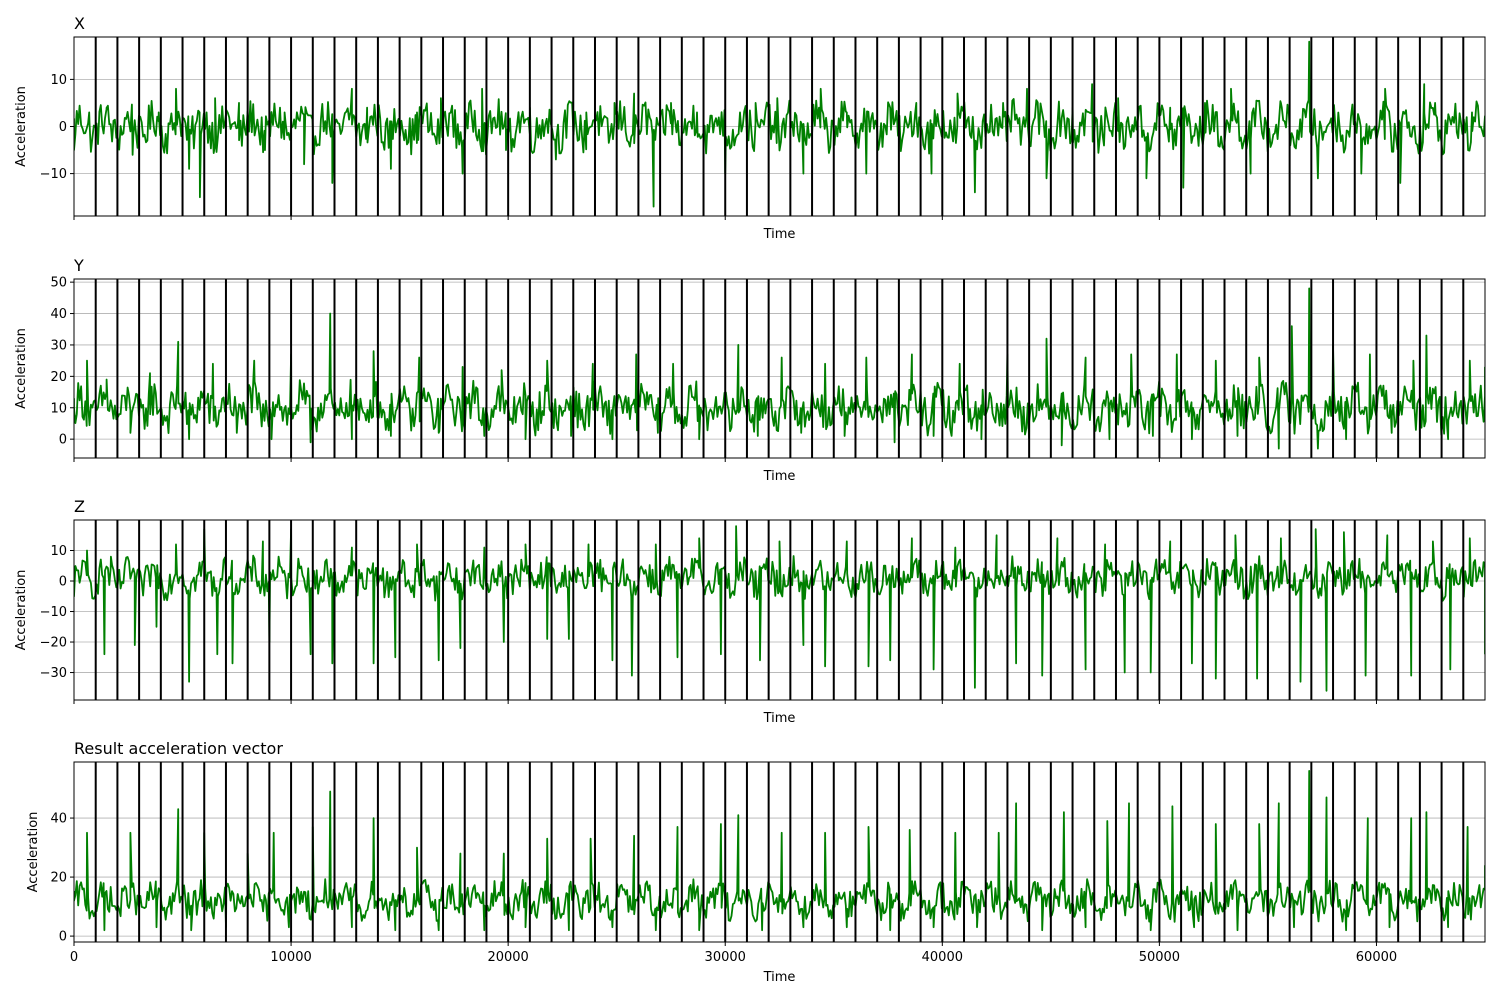 Image resolution: width=1500 pixels, height=1000 pixels. What do you see at coordinates (507, 957) in the screenshot?
I see `x-tick-label: 20000` at bounding box center [507, 957].